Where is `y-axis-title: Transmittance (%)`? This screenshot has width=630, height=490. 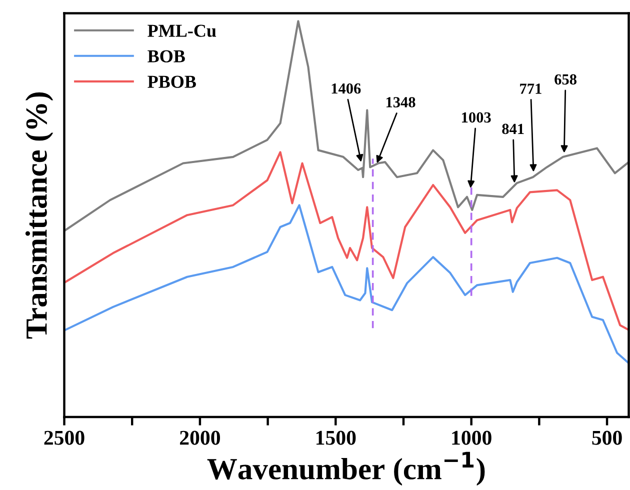
y-axis-title: Transmittance (%) is located at coordinates (39, 215).